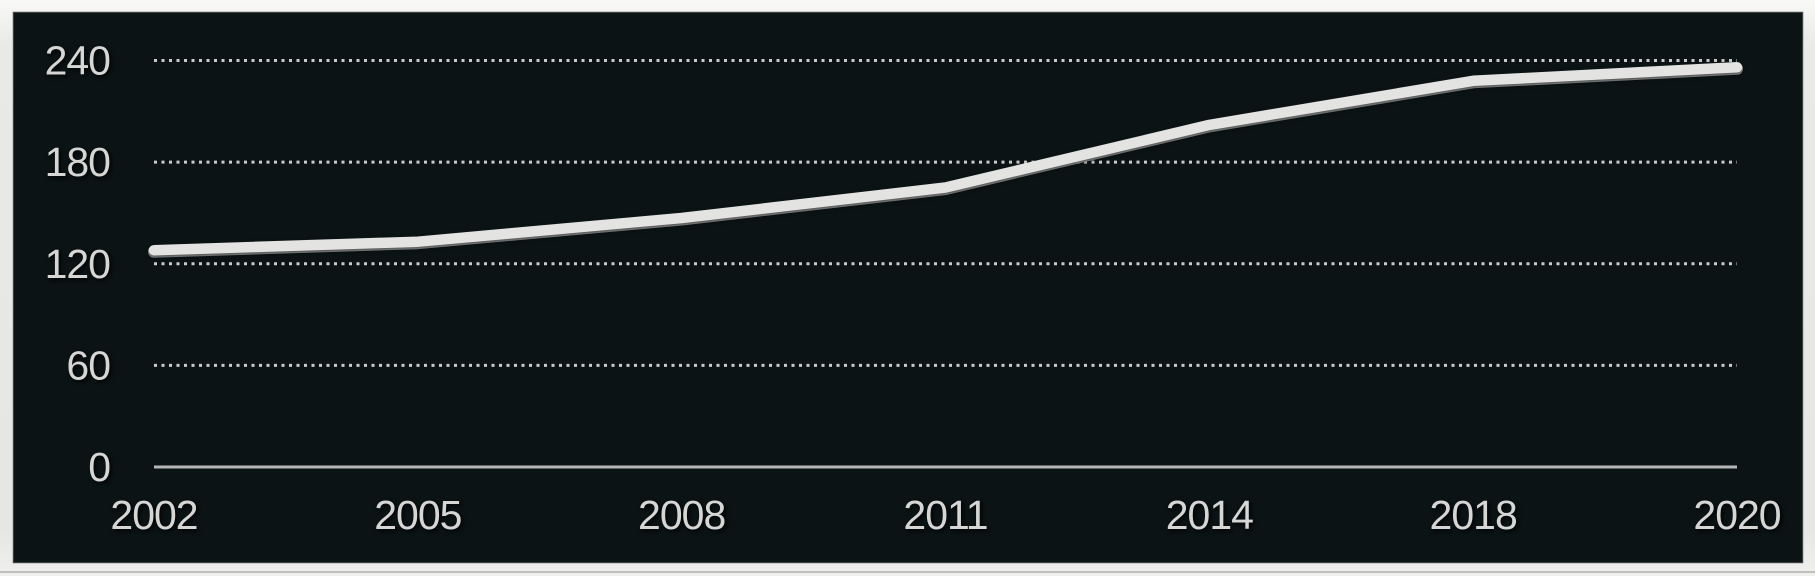  Describe the element at coordinates (78, 61) in the screenshot. I see `y-tick-label: 240` at that location.